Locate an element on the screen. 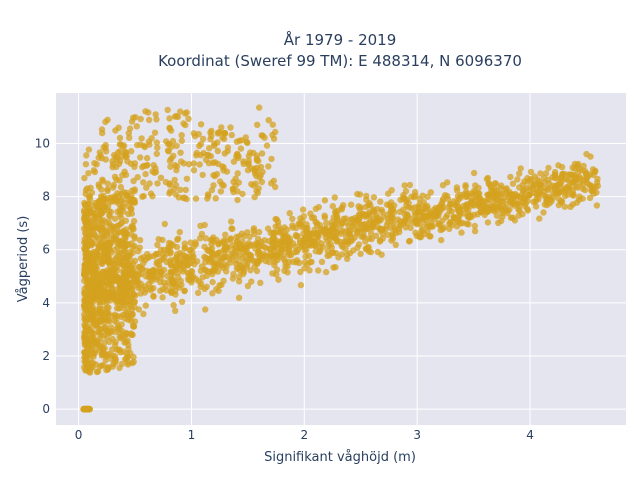 The image size is (640, 480). y-tick-label: 0 is located at coordinates (46, 409).